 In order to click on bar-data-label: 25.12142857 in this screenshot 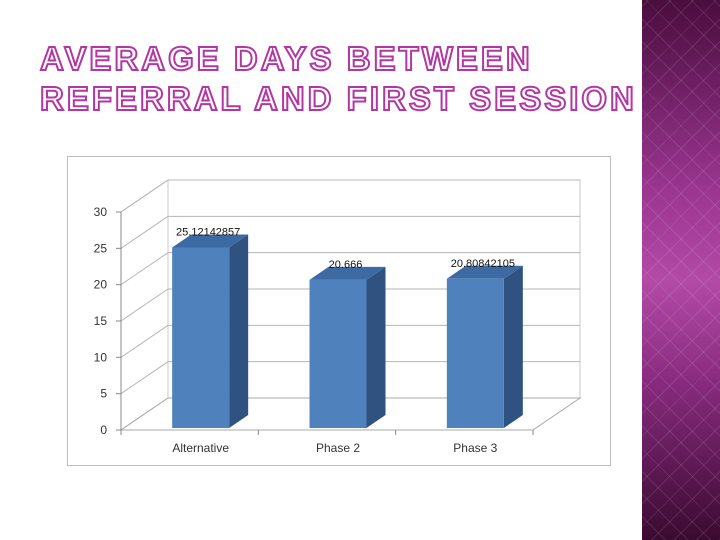, I will do `click(208, 232)`.